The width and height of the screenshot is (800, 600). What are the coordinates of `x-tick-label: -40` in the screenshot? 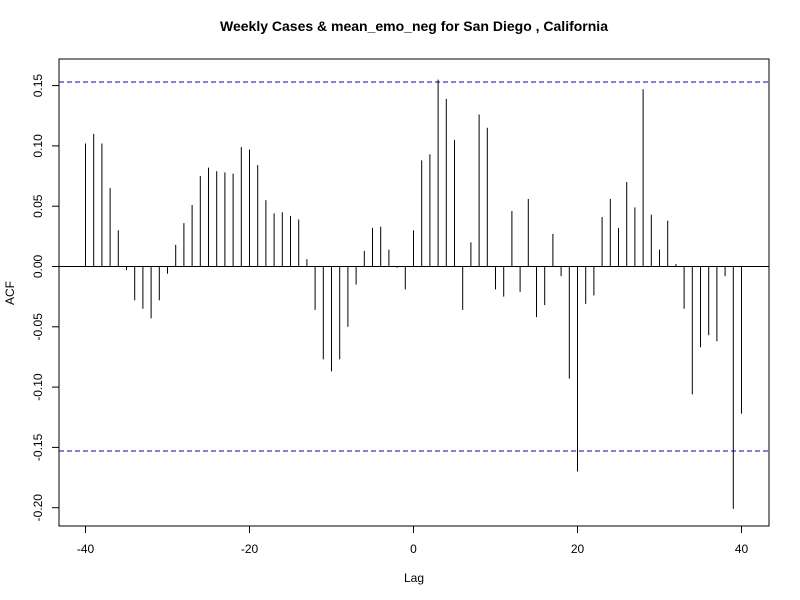 It's located at (86, 549).